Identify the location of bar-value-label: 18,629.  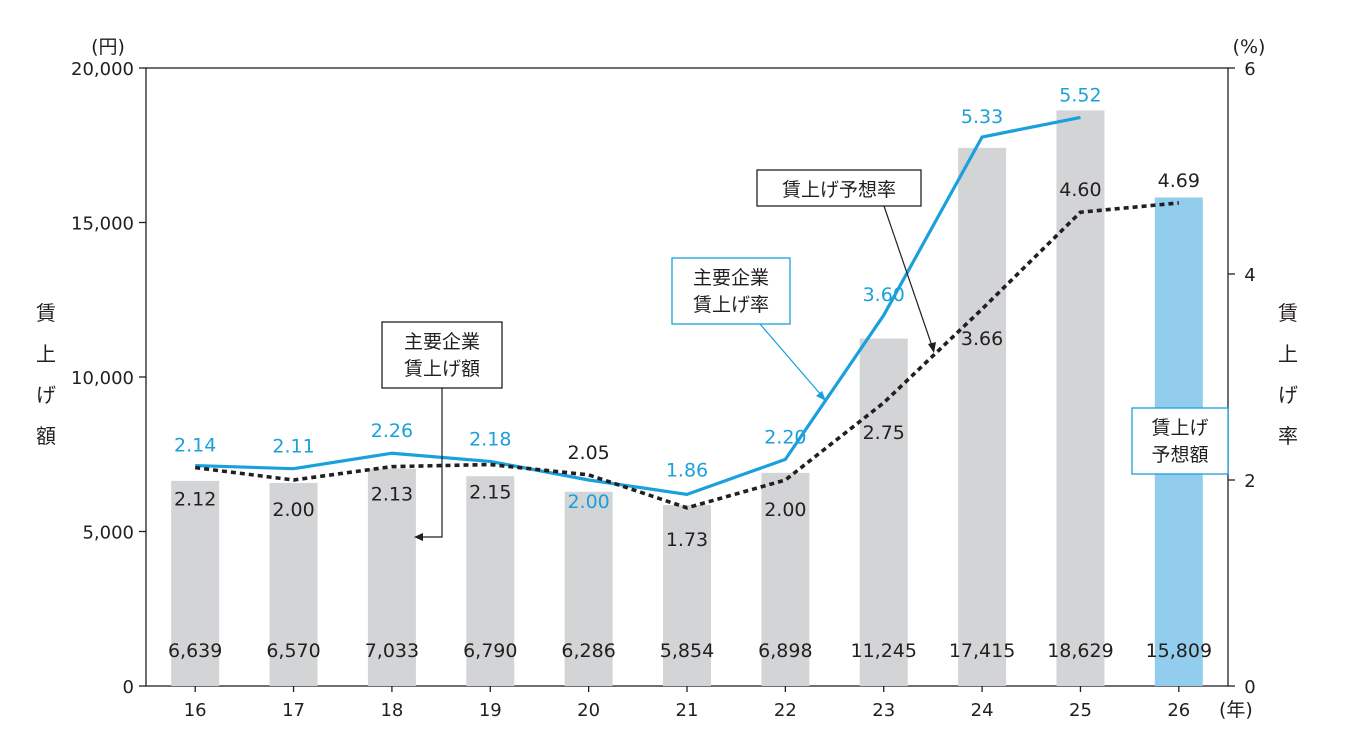
(1080, 651).